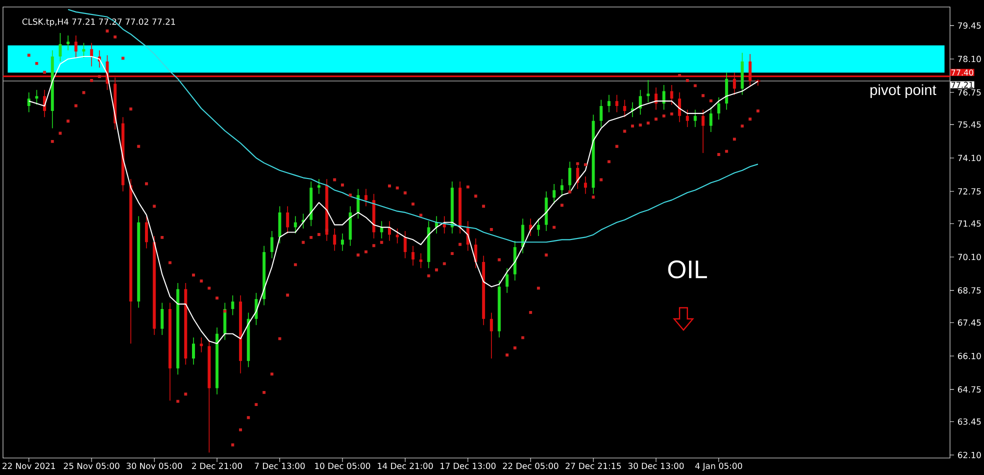 This screenshot has width=984, height=475. What do you see at coordinates (969, 455) in the screenshot?
I see `y-tick-label: 62.10` at bounding box center [969, 455].